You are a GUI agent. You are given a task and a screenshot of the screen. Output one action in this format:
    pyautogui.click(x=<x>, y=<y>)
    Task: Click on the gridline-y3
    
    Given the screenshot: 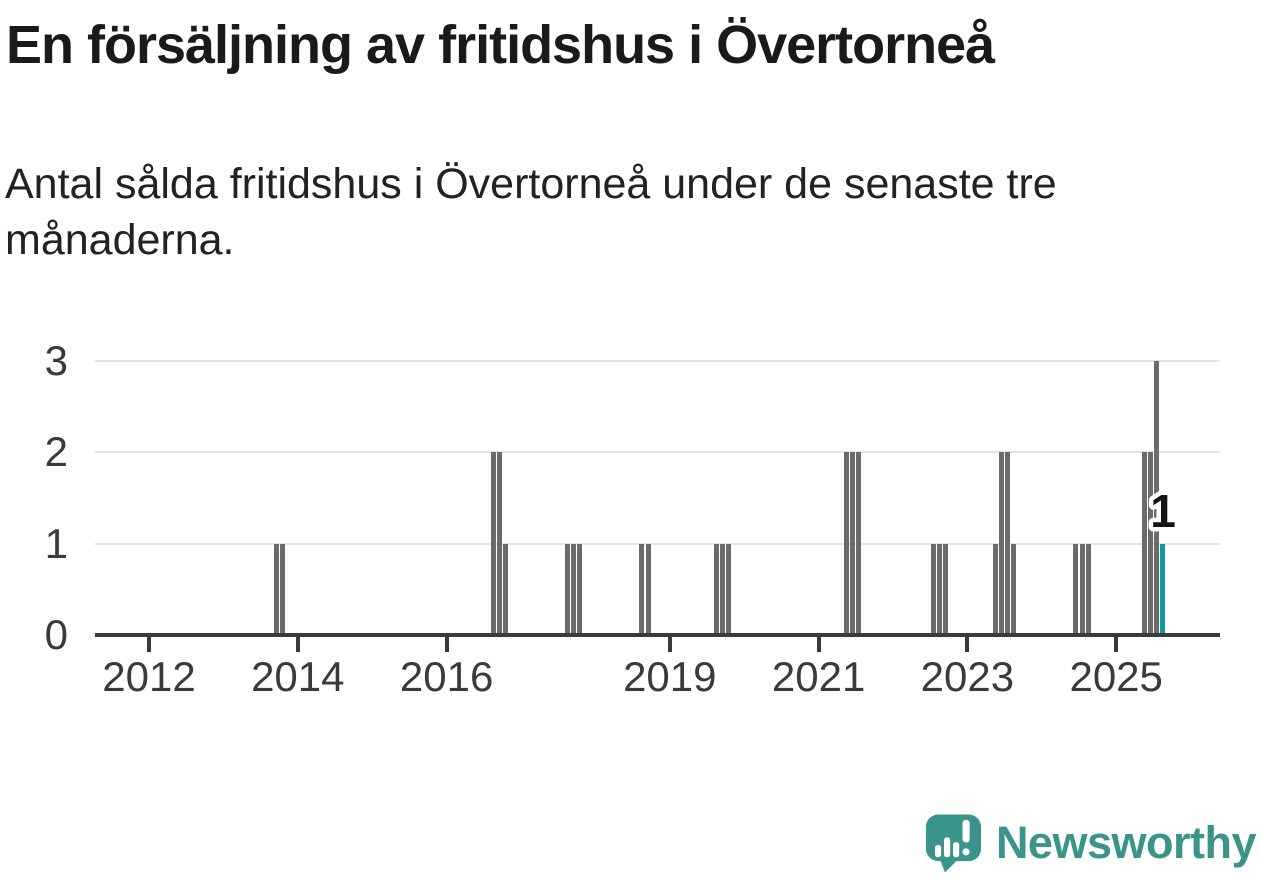 What is the action you would take?
    pyautogui.click(x=657, y=361)
    